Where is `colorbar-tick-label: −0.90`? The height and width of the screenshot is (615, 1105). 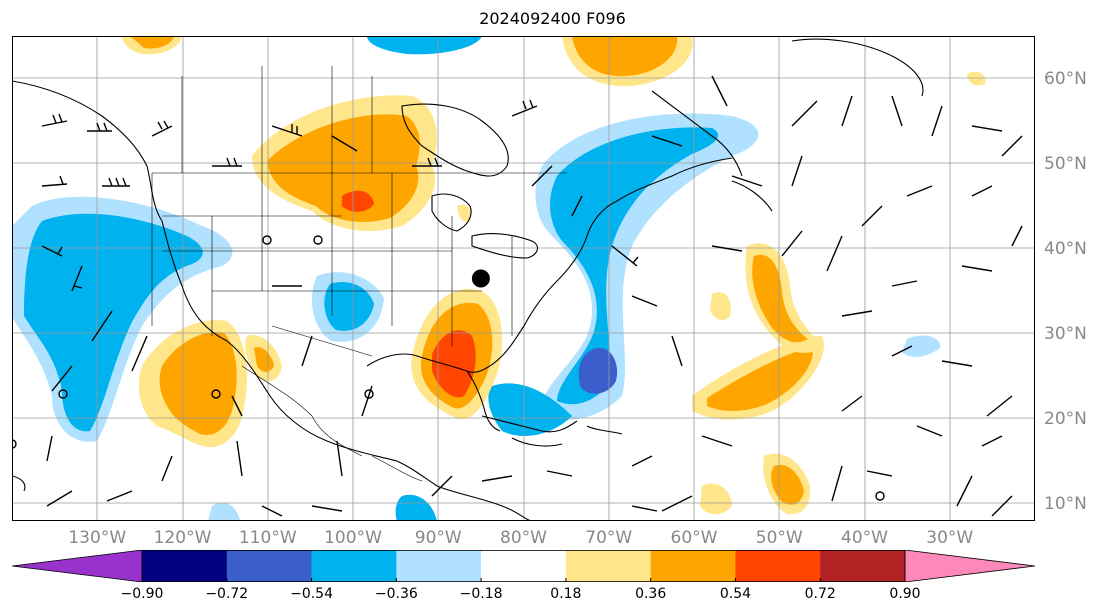
colorbar-tick-label: −0.90 is located at coordinates (142, 594).